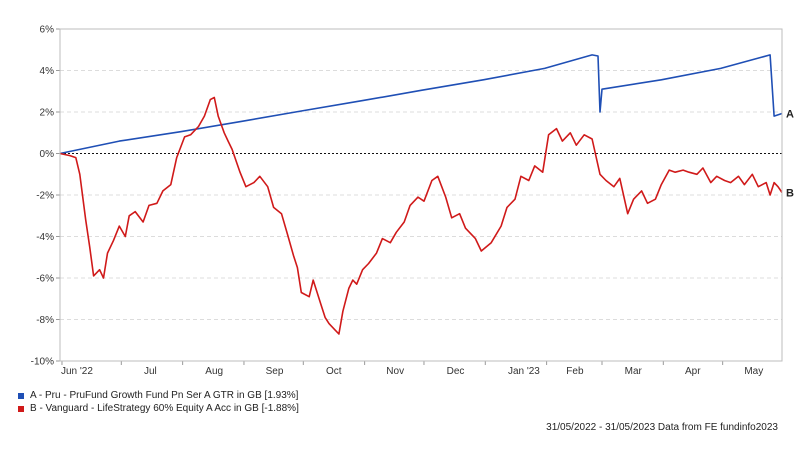  I want to click on y-axis-tick-labels: 6% 4% 2% 0% -2% -4% -6% -8% -10%, so click(45, 196).